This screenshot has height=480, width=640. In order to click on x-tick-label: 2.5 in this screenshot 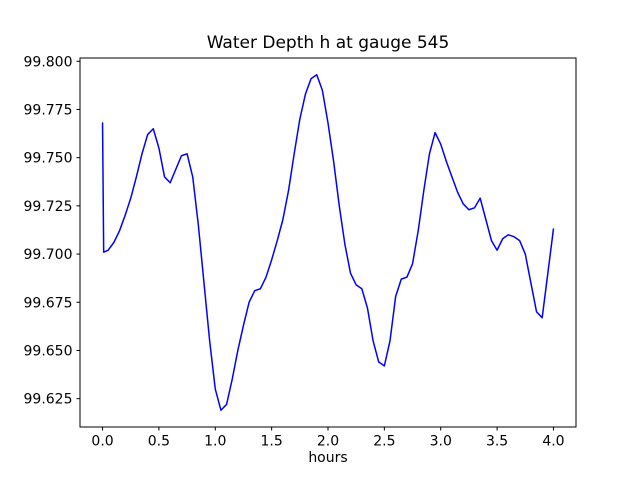, I will do `click(384, 442)`.